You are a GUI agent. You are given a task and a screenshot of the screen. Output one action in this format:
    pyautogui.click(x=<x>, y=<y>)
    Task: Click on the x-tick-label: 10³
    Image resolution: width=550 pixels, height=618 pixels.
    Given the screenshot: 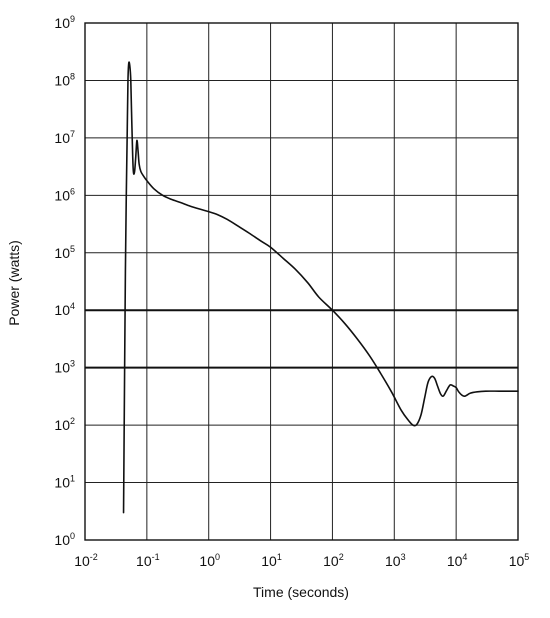 What is the action you would take?
    pyautogui.click(x=395, y=560)
    